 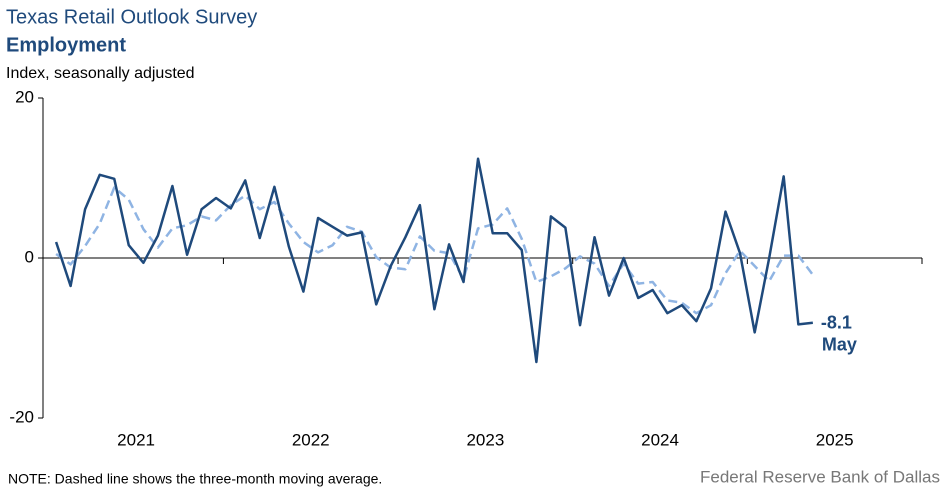 What do you see at coordinates (839, 345) in the screenshot?
I see `annotation: May` at bounding box center [839, 345].